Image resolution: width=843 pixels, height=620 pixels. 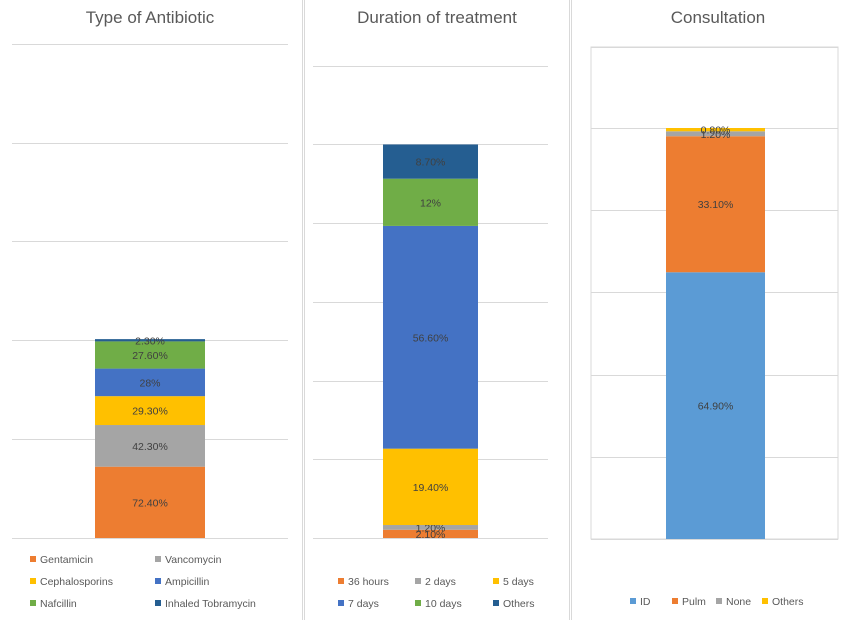 I want to click on type-of-antibiotic-legend-marker-inhaled-tobramycin, so click(x=158, y=603).